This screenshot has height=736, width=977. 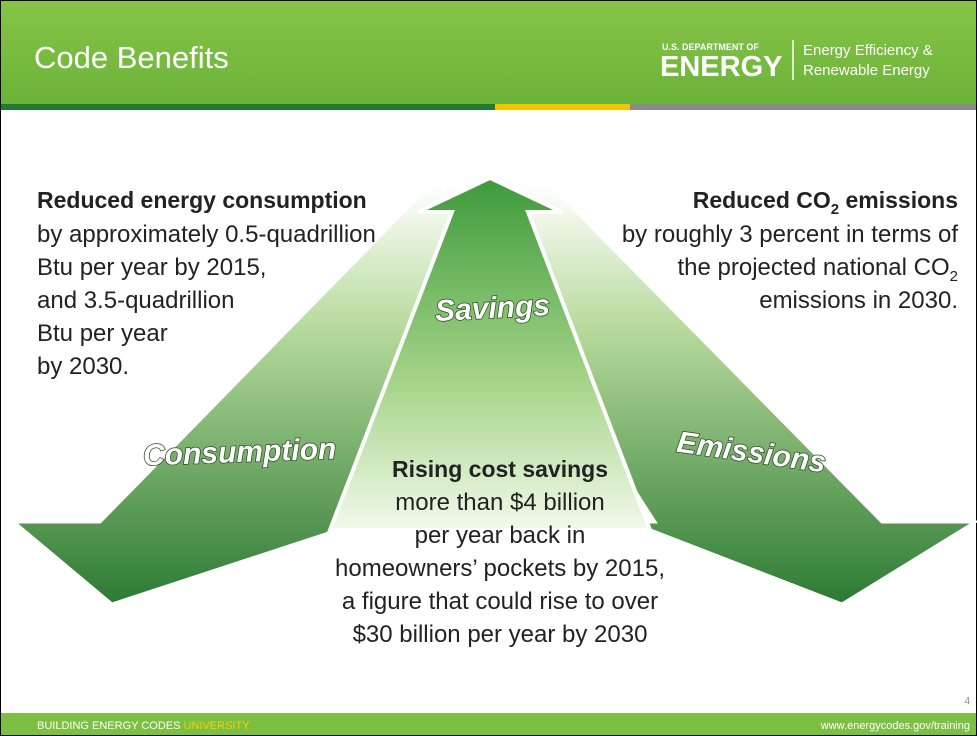 I want to click on center-line: more than $4 billion, so click(x=499, y=502).